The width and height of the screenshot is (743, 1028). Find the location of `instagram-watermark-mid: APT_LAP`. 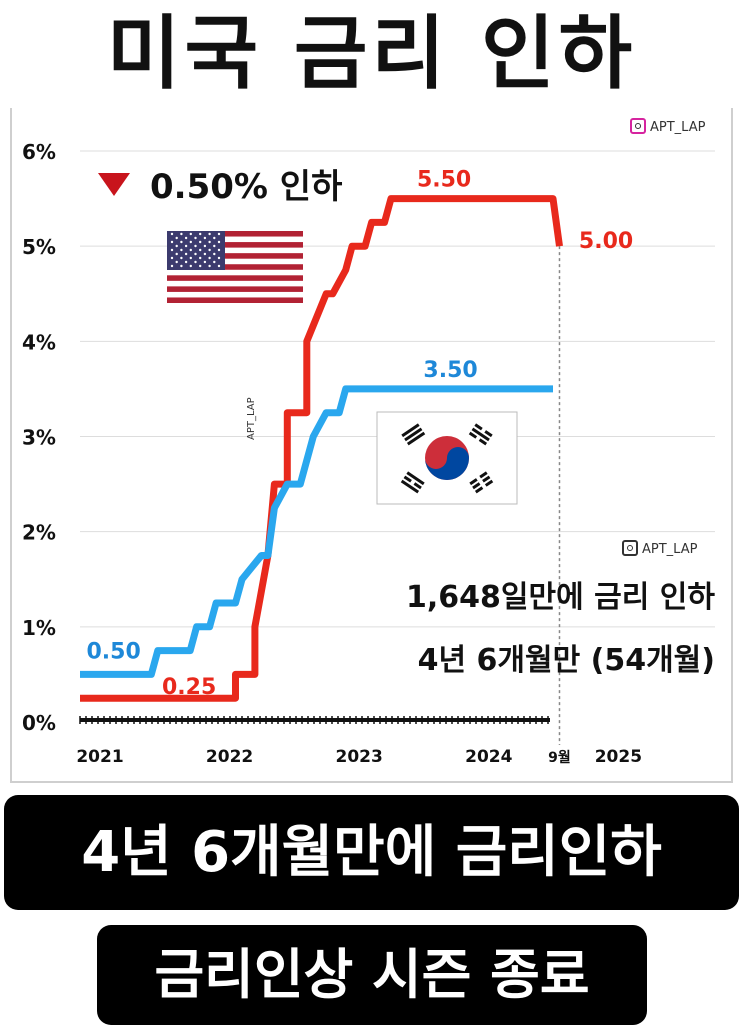

instagram-watermark-mid: APT_LAP is located at coordinates (659, 548).